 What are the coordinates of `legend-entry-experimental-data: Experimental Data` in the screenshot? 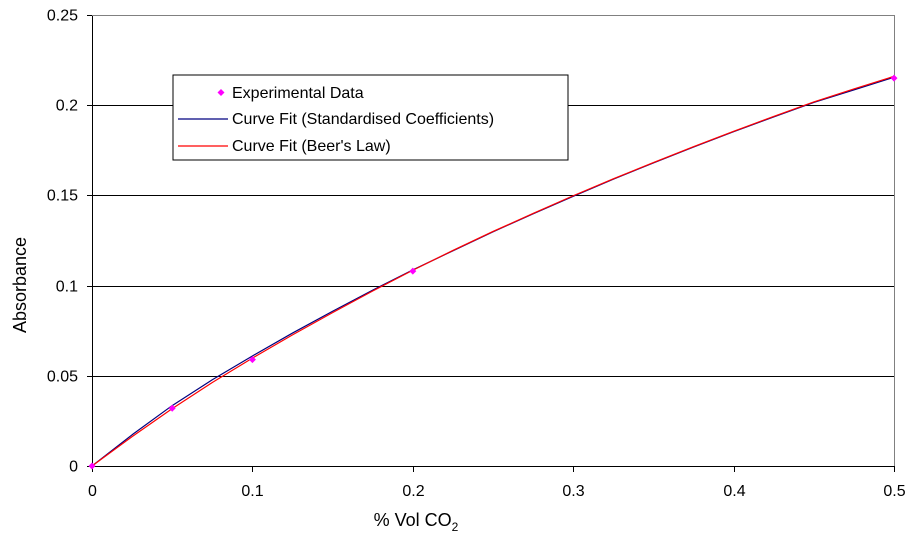 It's located at (290, 93).